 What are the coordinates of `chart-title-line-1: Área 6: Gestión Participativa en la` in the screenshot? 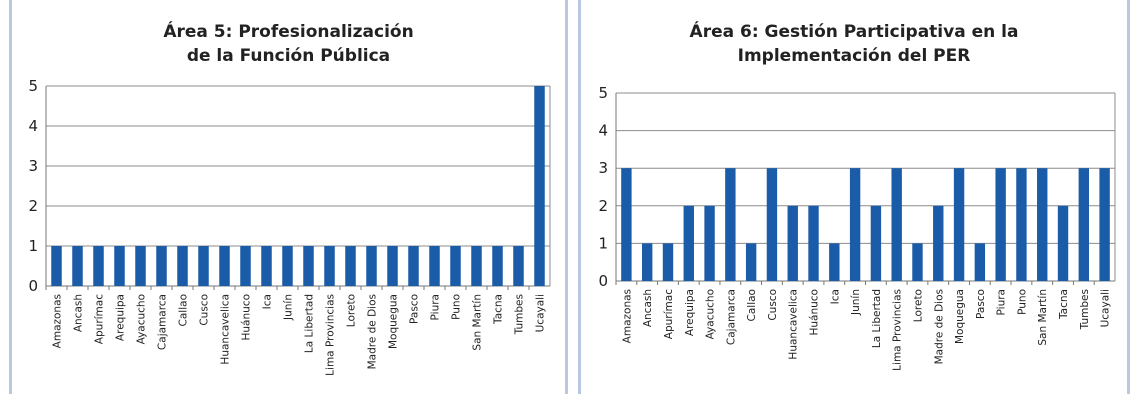 It's located at (854, 32).